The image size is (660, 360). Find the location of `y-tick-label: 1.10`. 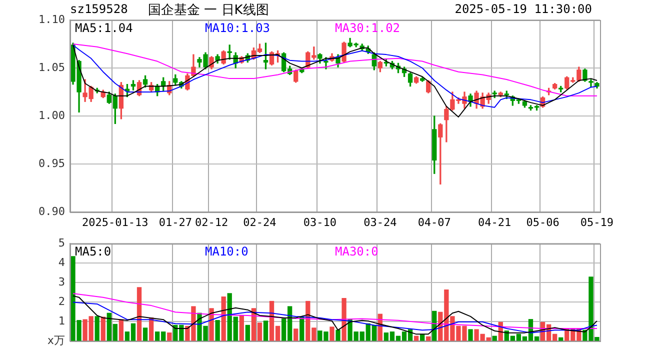

y-tick-label: 1.10 is located at coordinates (51, 19).